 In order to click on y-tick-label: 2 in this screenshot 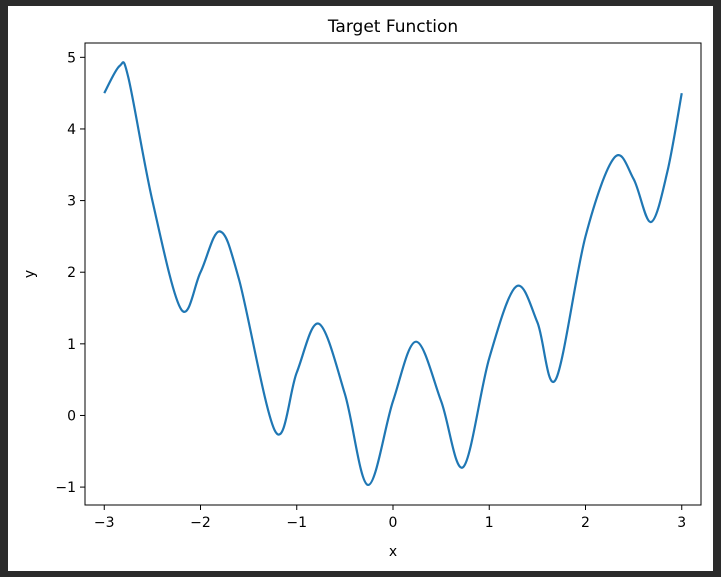, I will do `click(71, 273)`.